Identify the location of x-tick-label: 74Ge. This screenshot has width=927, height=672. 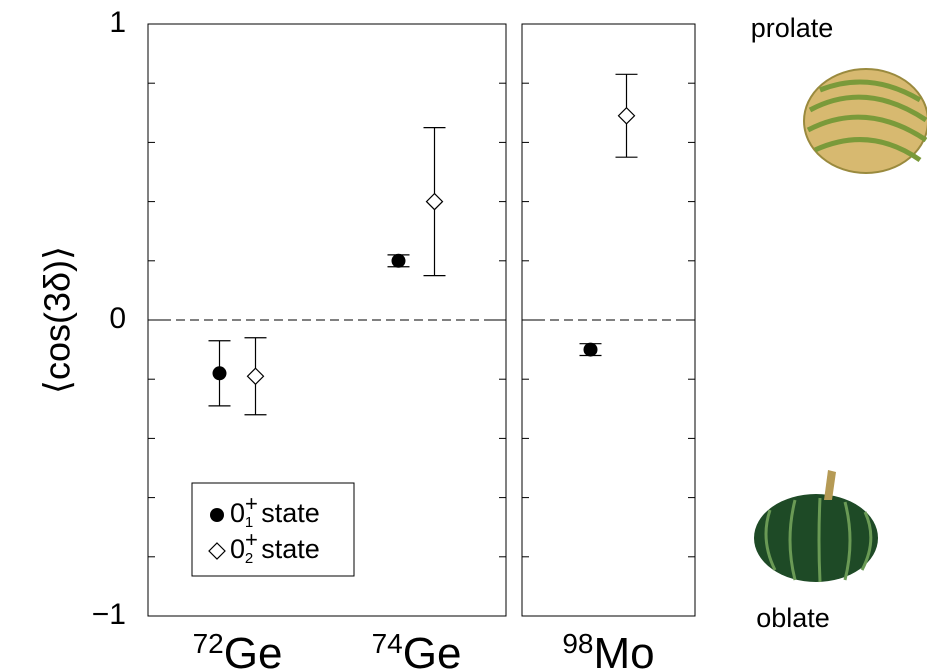
(417, 650).